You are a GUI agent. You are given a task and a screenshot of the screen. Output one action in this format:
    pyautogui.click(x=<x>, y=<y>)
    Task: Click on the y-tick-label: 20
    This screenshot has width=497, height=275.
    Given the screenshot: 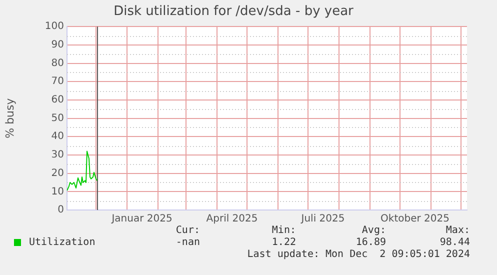 What is the action you would take?
    pyautogui.click(x=57, y=173)
    